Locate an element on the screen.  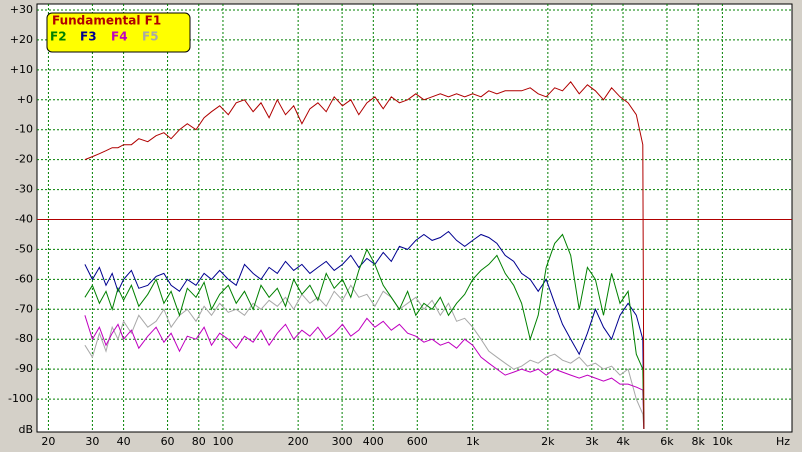
x-tick-label: 10k is located at coordinates (722, 441).